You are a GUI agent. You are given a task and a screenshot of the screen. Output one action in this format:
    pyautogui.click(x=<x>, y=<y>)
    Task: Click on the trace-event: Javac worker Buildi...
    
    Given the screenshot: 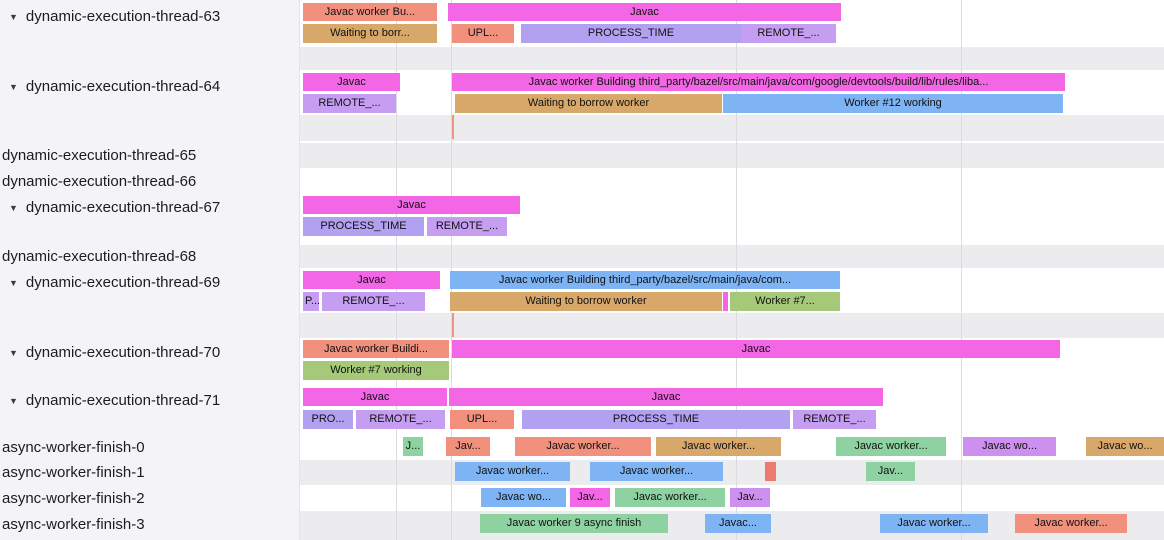 What is the action you would take?
    pyautogui.click(x=376, y=349)
    